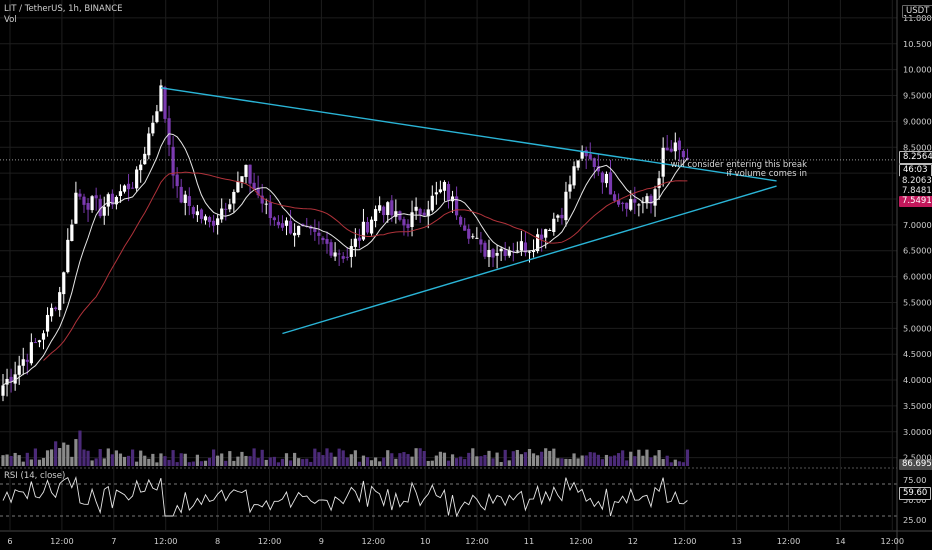 The image size is (932, 550). Describe the element at coordinates (766, 174) in the screenshot. I see `annotation-line-2: if volume comes in` at that location.